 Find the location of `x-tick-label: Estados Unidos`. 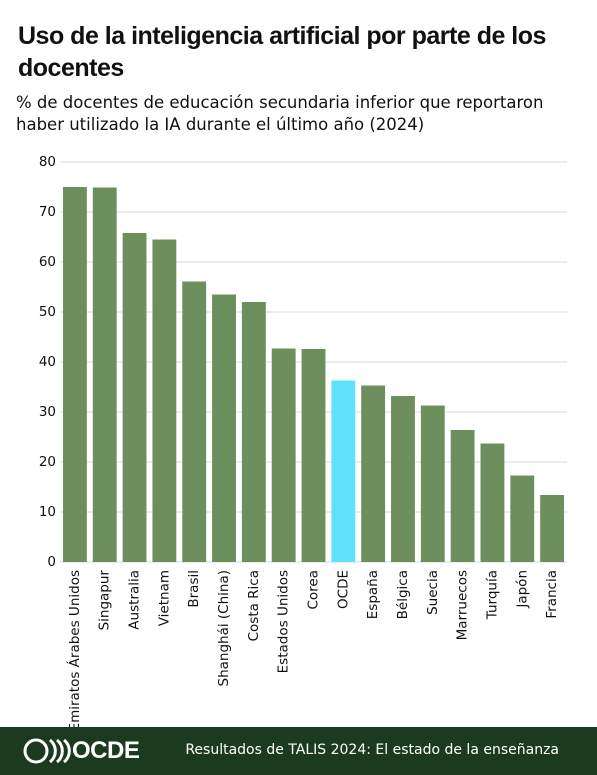

x-tick-label: Estados Unidos is located at coordinates (284, 621).